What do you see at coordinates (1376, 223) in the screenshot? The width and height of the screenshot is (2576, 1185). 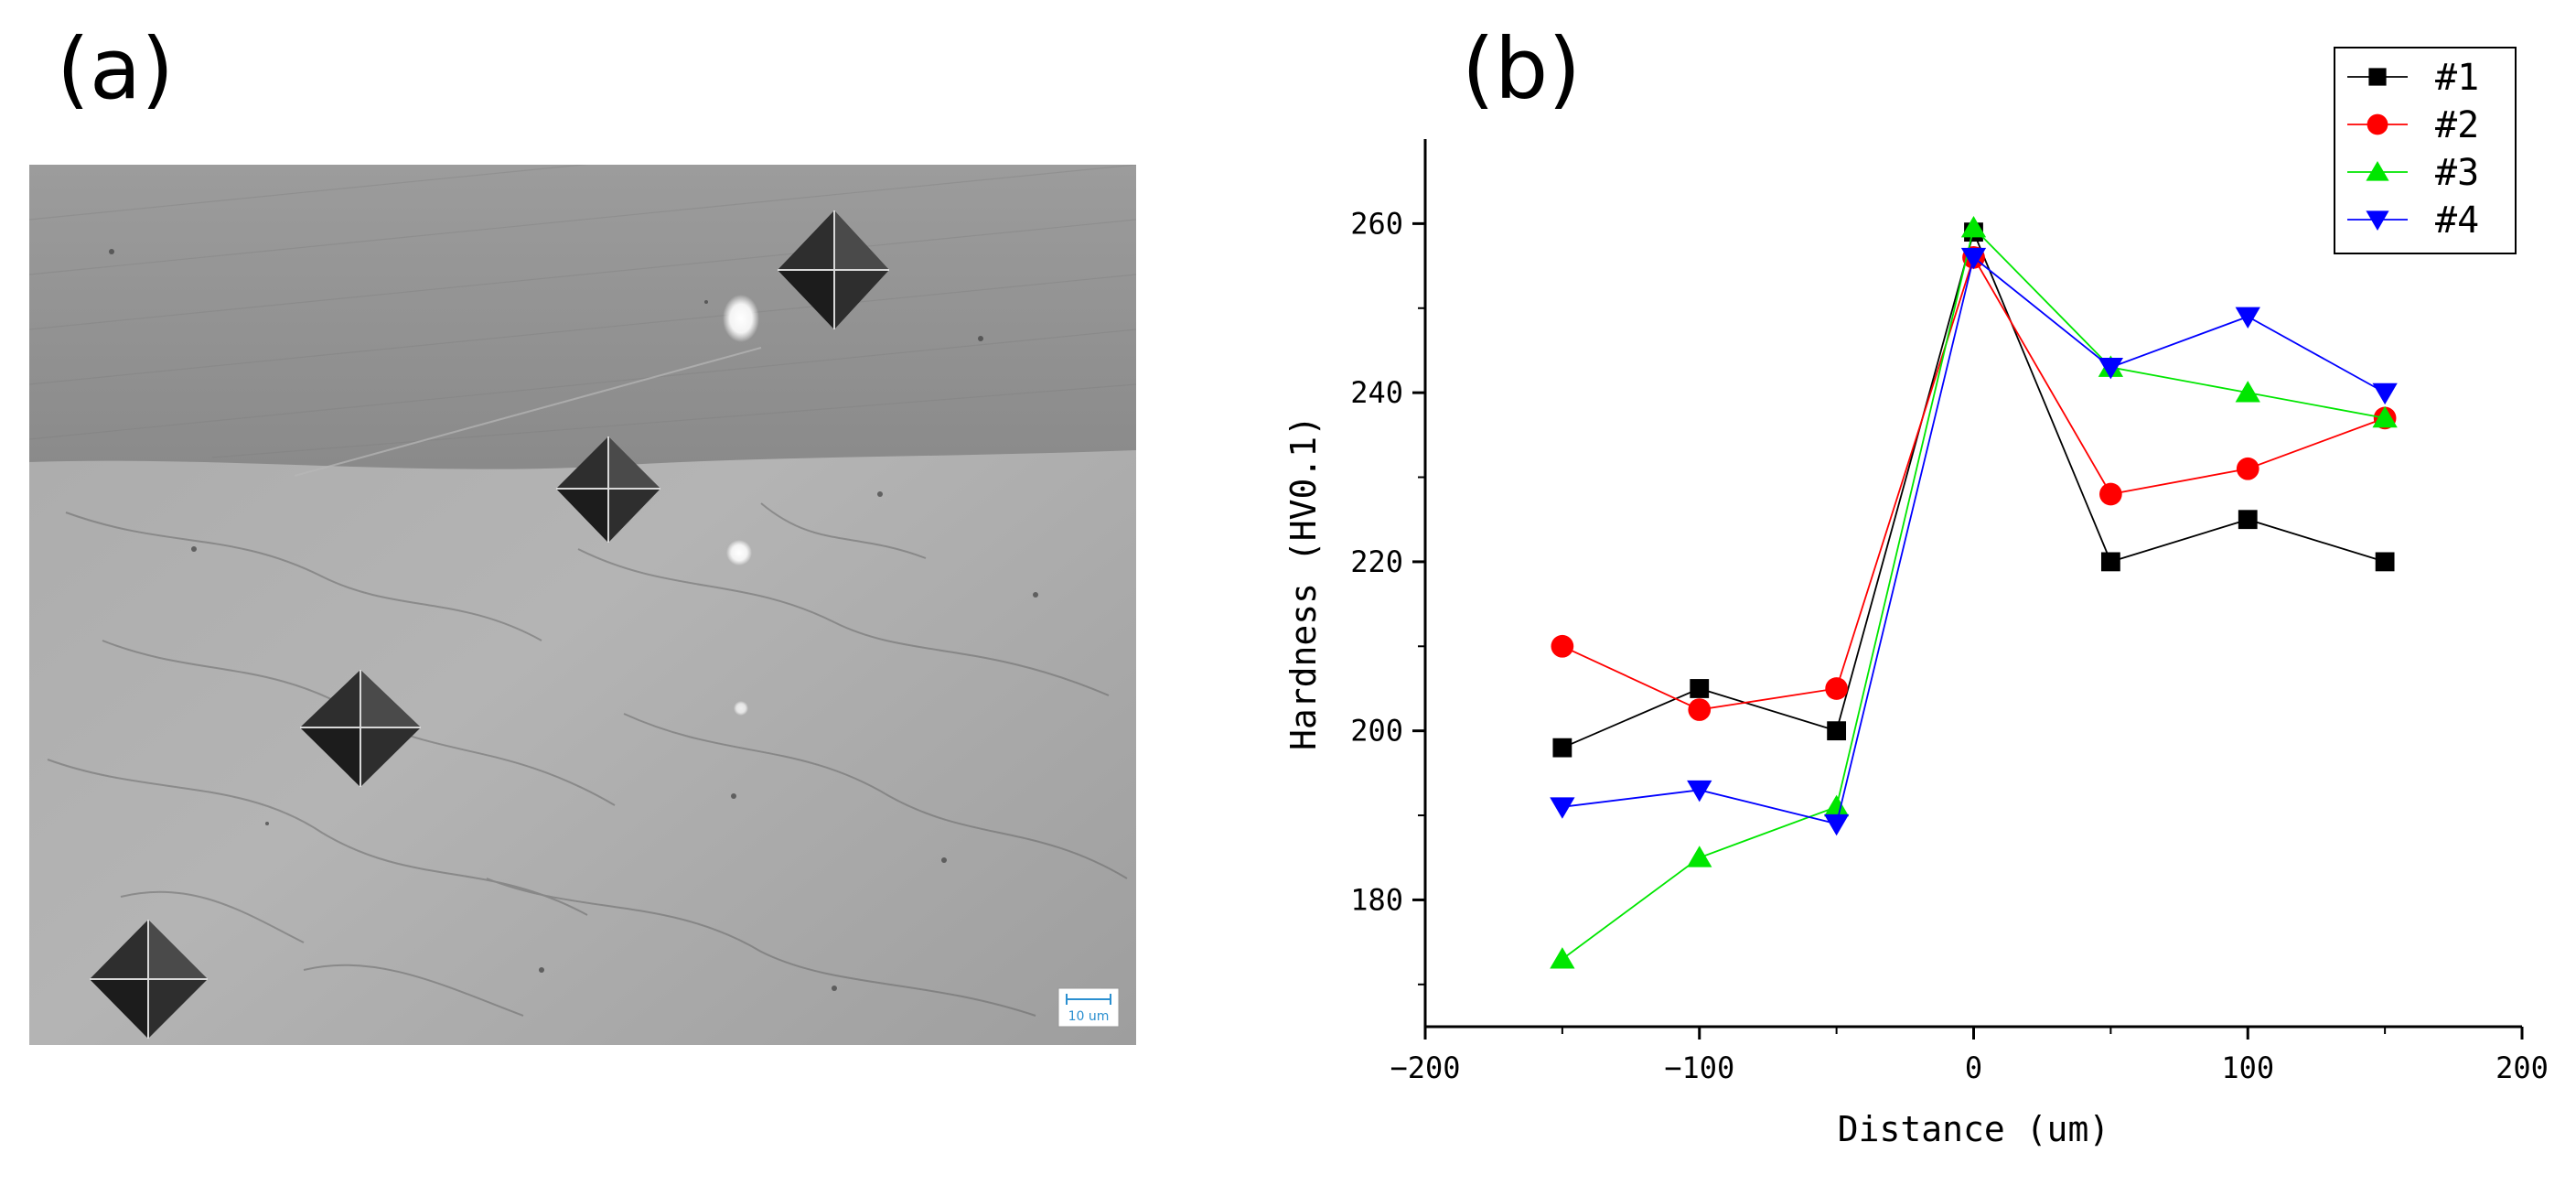 I see `y-tick-label: 260` at bounding box center [1376, 223].